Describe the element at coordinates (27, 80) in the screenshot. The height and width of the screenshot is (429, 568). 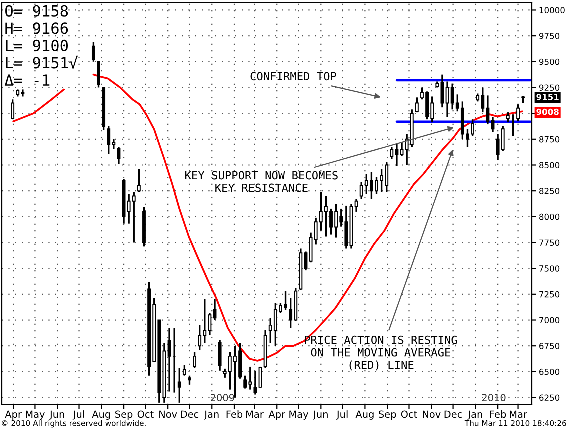
I see `annotation: Δ= -1` at that location.